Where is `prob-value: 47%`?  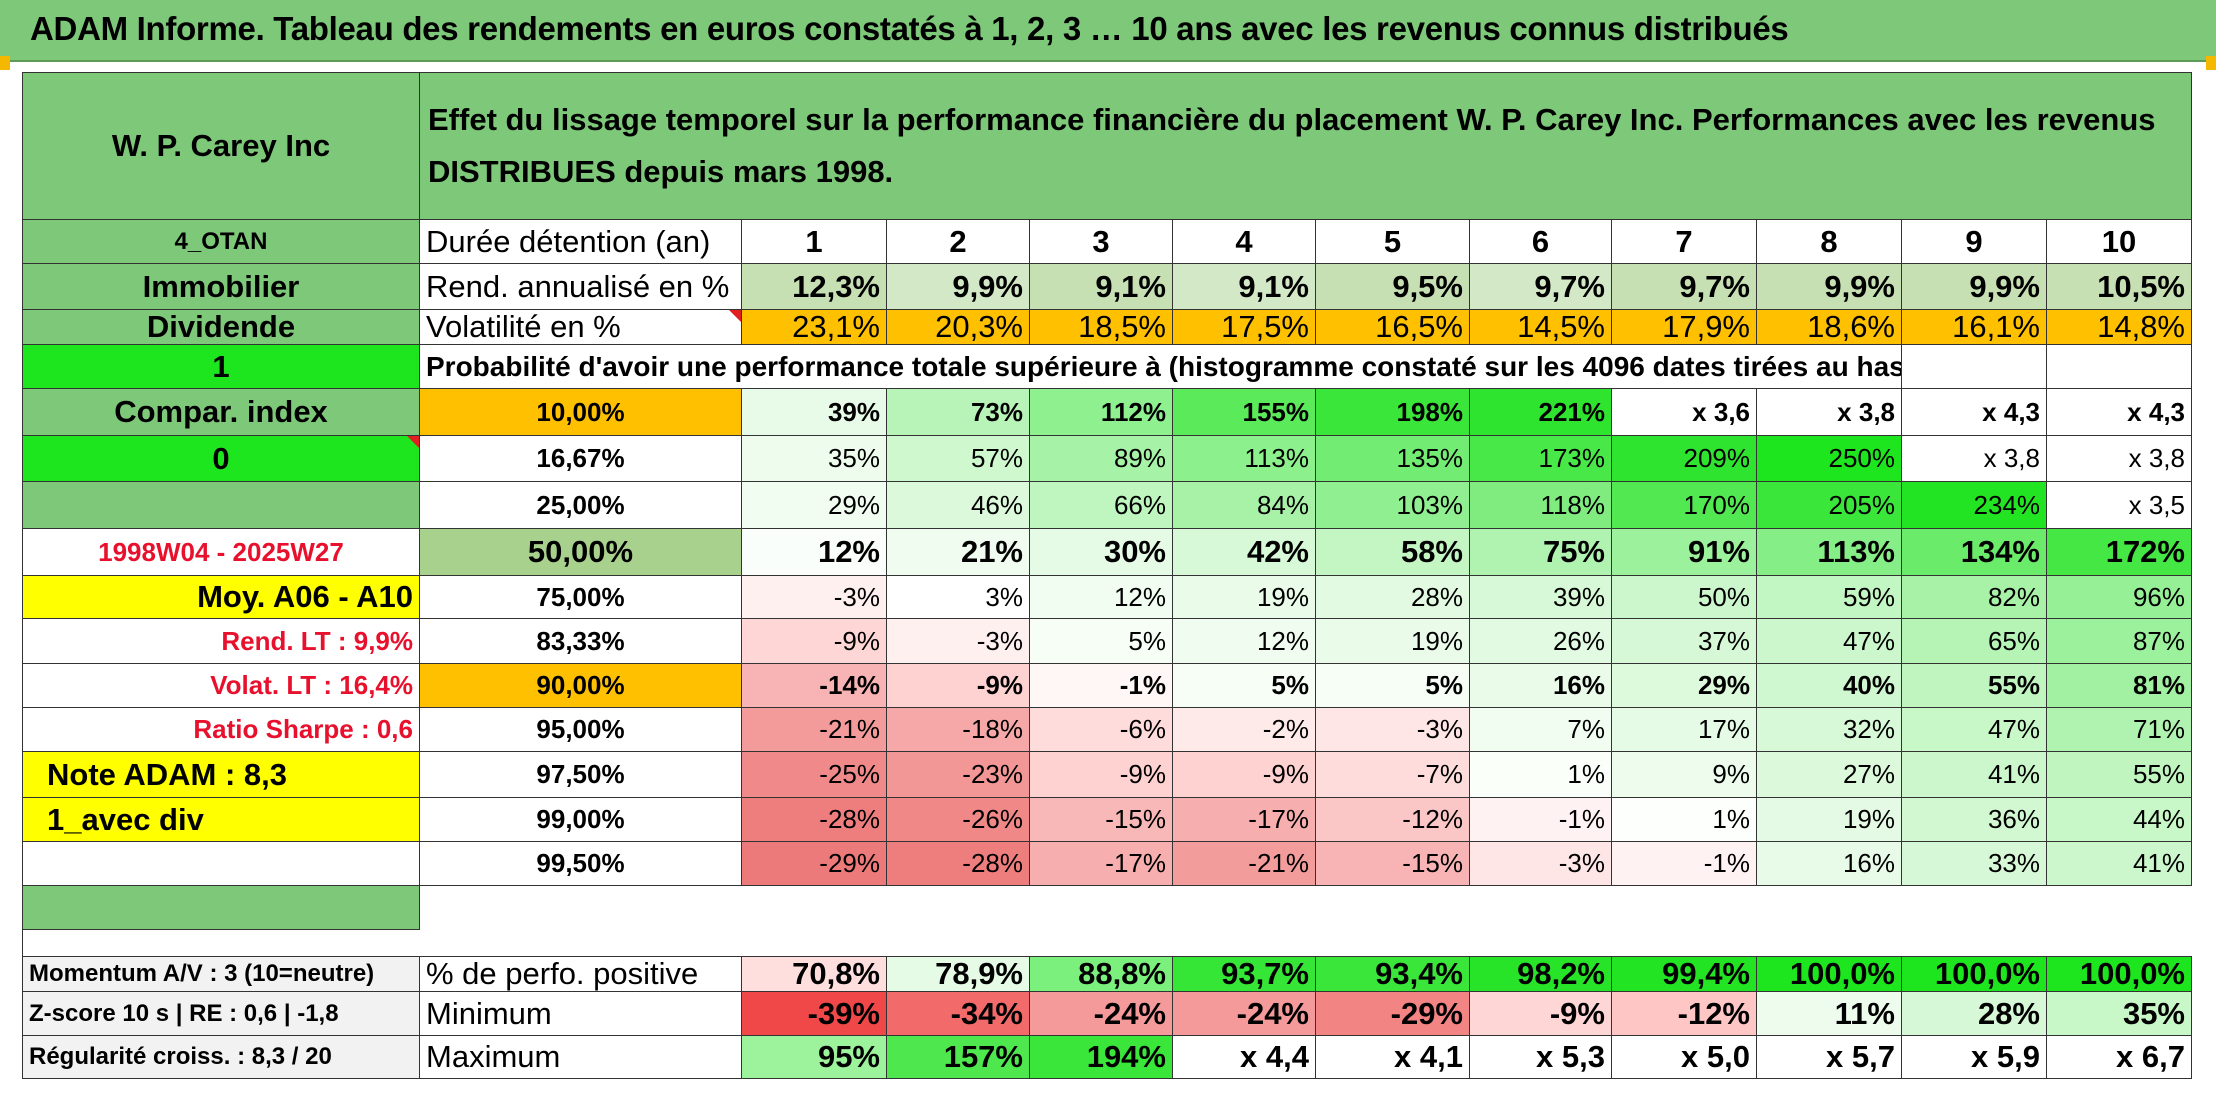 prob-value: 47% is located at coordinates (1829, 641).